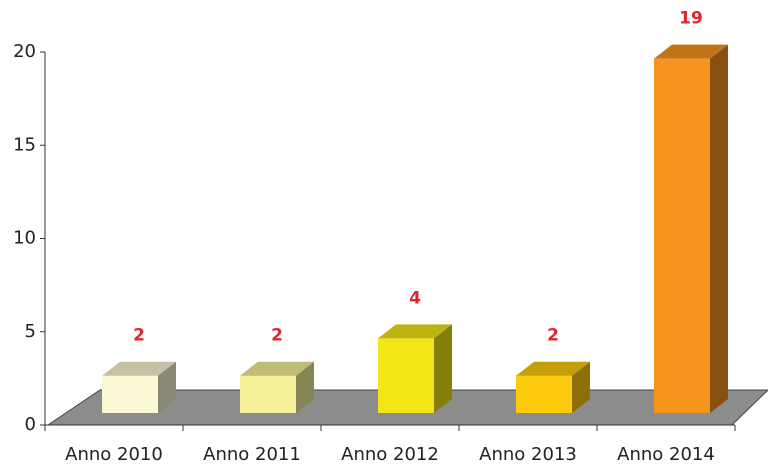 Image resolution: width=768 pixels, height=468 pixels. I want to click on y-tick-label: 20, so click(24, 51).